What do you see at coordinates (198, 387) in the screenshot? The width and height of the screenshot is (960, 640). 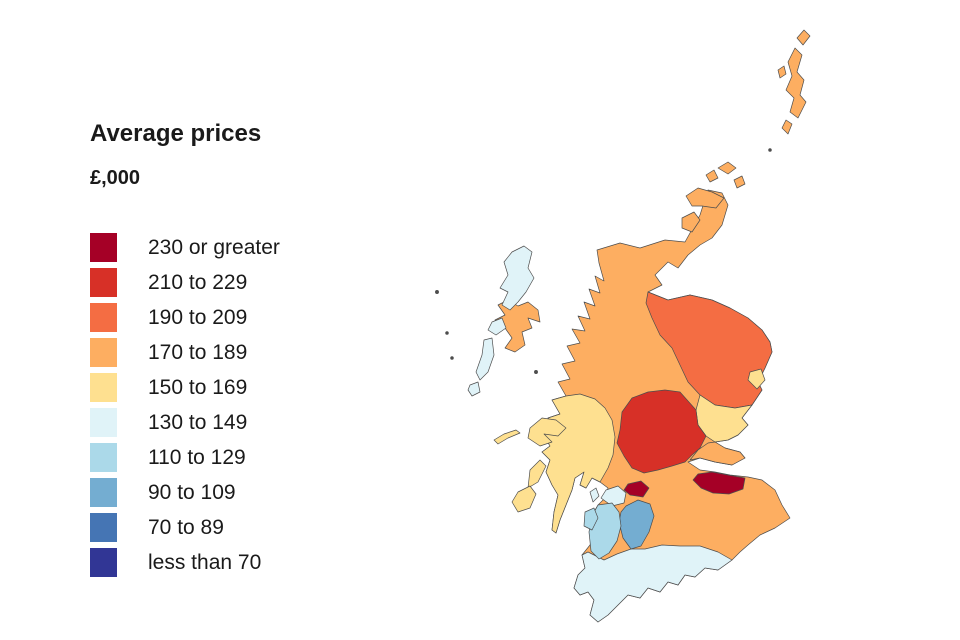 I see `legend-label: 150 to 169` at bounding box center [198, 387].